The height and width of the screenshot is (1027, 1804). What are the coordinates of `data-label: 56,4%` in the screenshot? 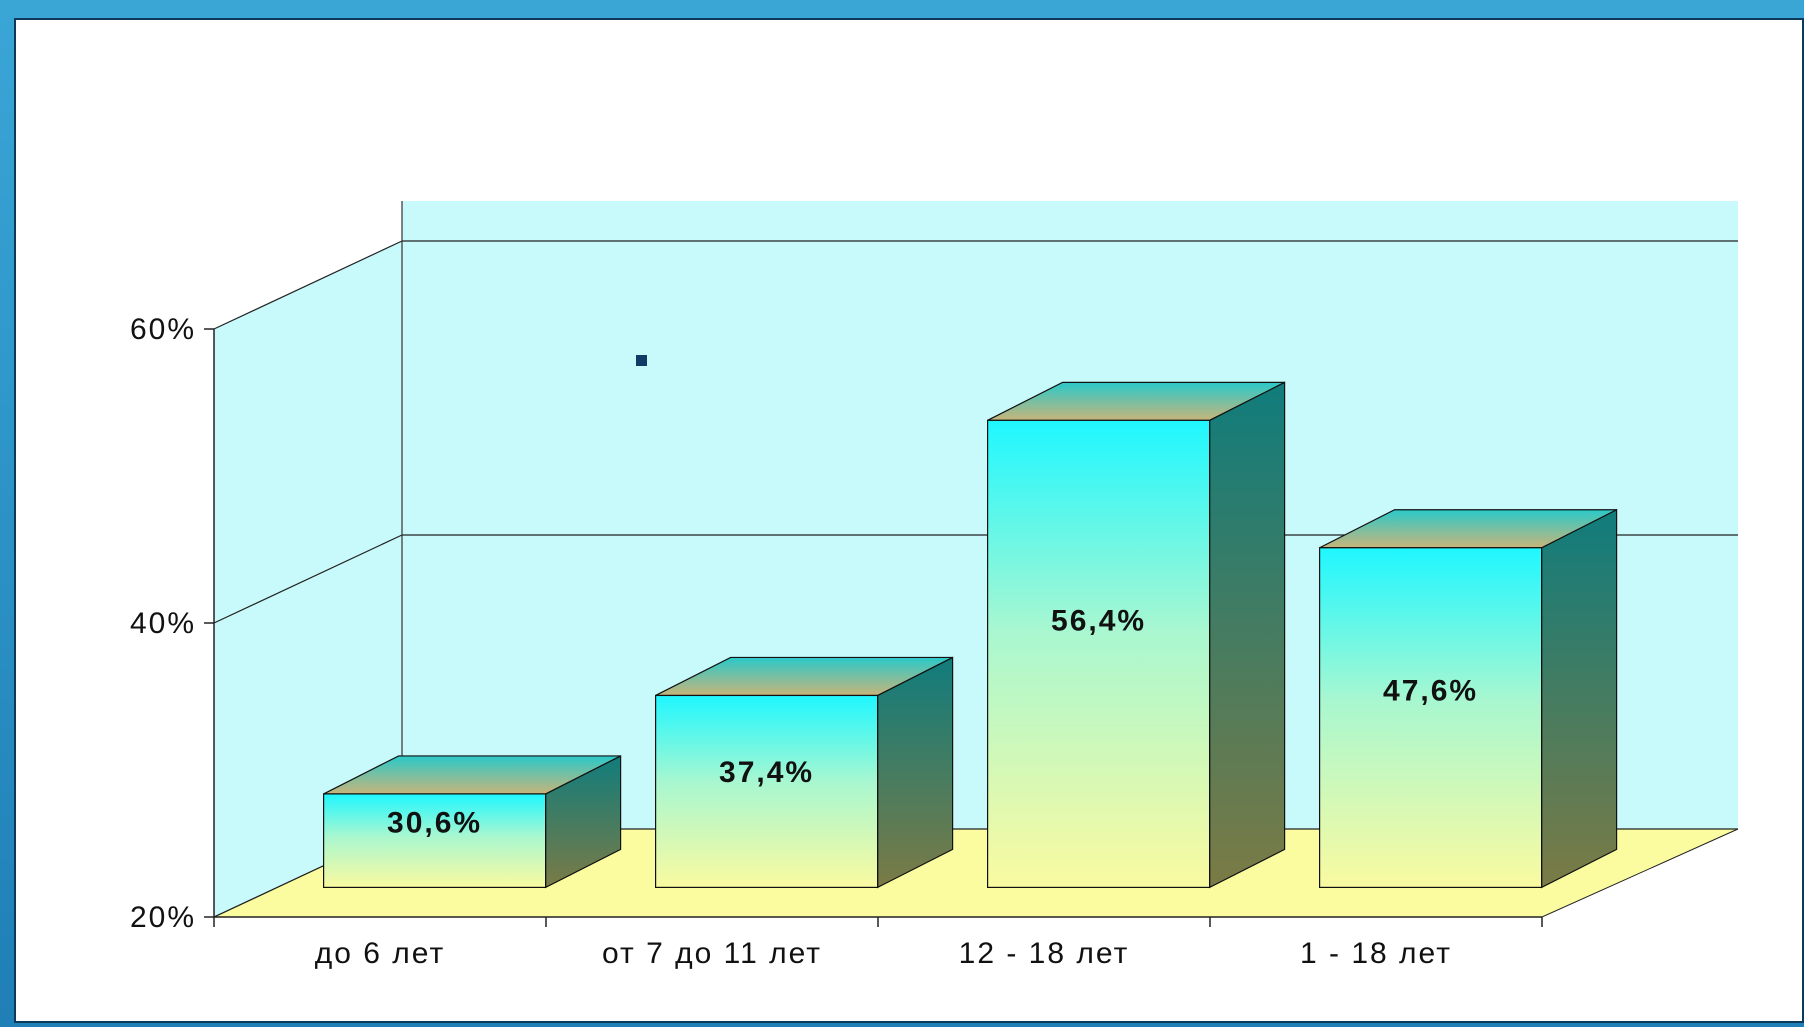 It's located at (1098, 621).